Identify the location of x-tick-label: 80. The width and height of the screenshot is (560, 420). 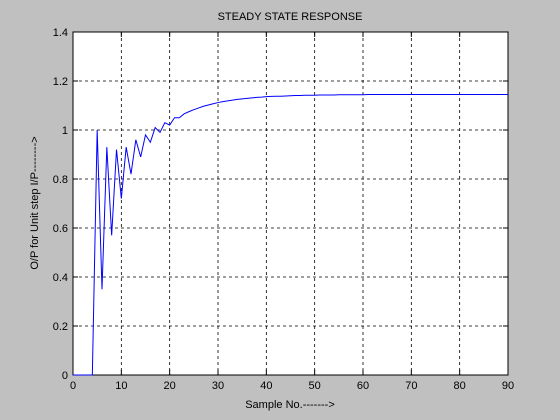
(460, 386).